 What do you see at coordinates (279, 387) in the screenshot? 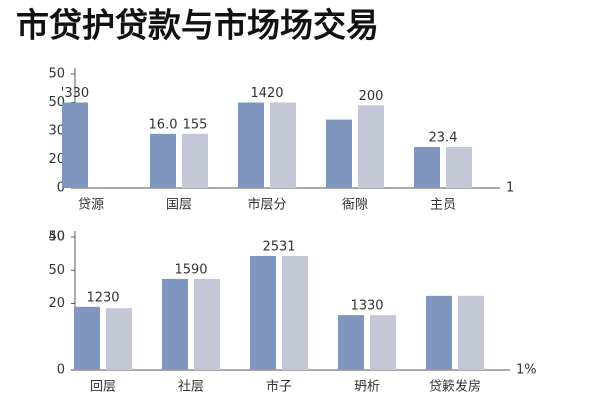
I see `x-tick-label: 市子` at bounding box center [279, 387].